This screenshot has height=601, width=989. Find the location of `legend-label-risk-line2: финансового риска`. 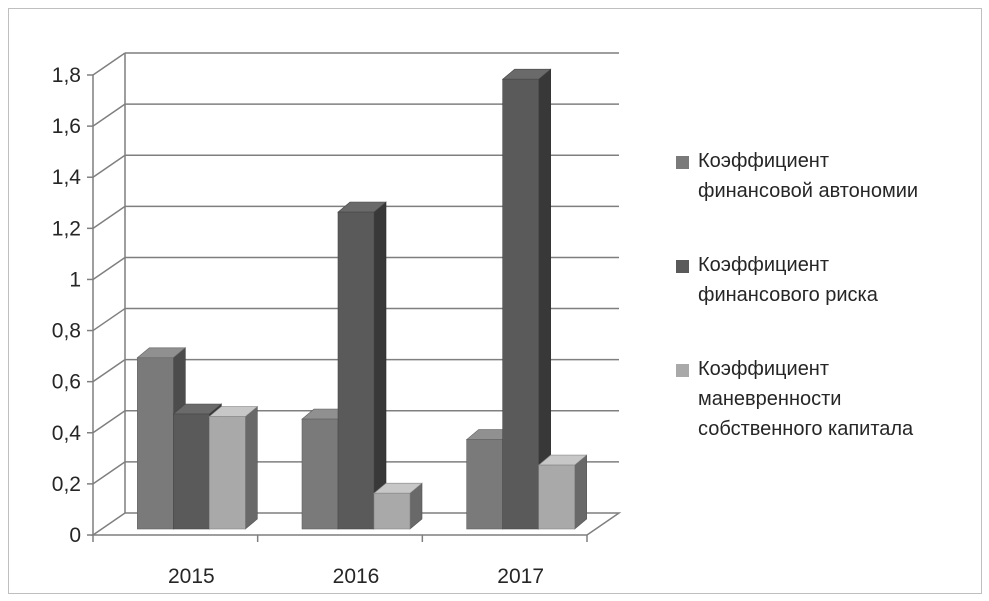

legend-label-risk-line2: финансового риска is located at coordinates (788, 295).